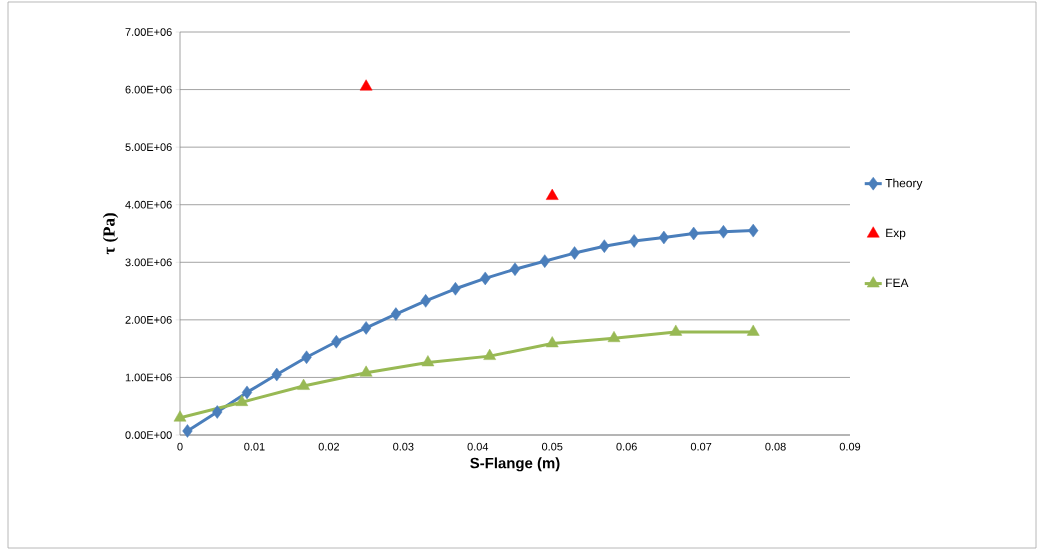 This screenshot has height=550, width=1045. Describe the element at coordinates (515, 464) in the screenshot. I see `x-axis-title: S-Flange (m)` at that location.